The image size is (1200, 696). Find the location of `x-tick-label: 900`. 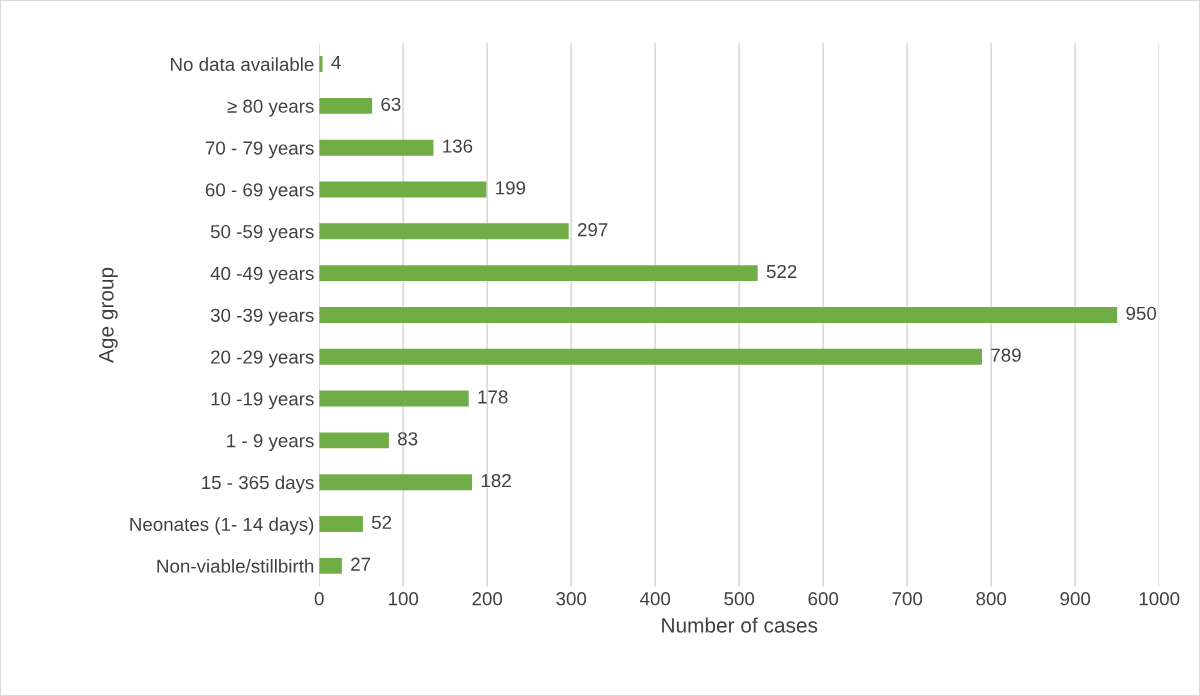

x-tick-label: 900 is located at coordinates (1075, 599).